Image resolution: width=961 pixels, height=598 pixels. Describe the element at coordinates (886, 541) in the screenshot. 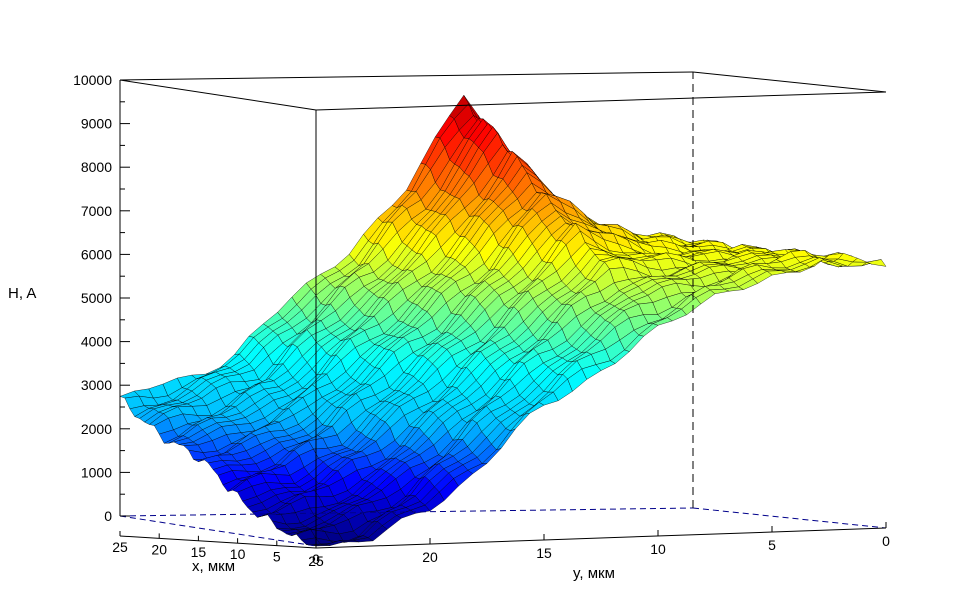

I see `y-tick-label: 0` at that location.